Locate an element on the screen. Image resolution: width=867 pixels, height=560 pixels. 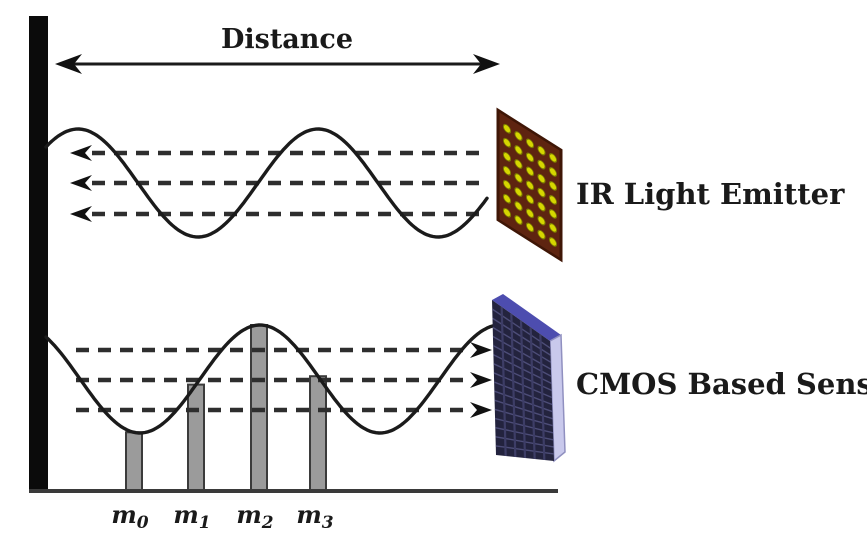
sample-label-m0: m0 is located at coordinates (129, 516).